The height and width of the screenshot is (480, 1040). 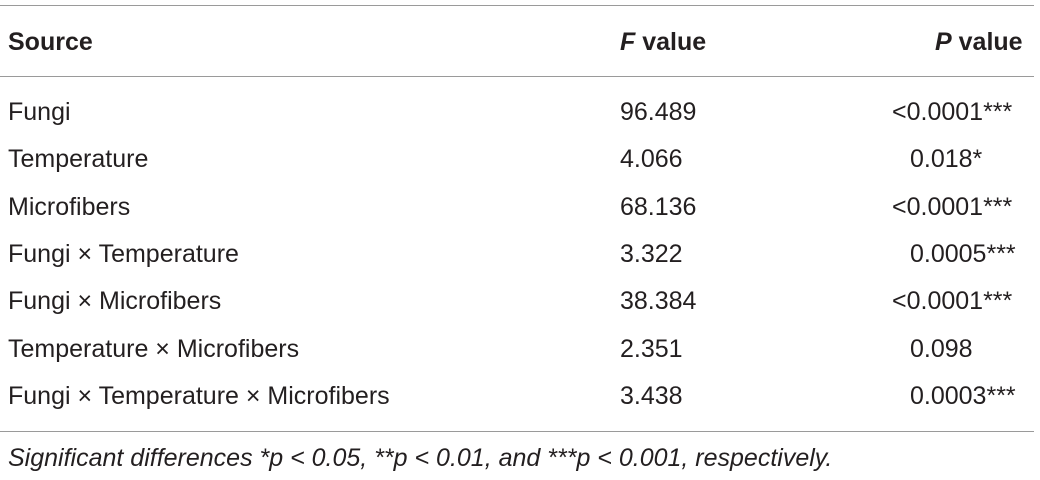 I want to click on header-italic: F, so click(x=628, y=42).